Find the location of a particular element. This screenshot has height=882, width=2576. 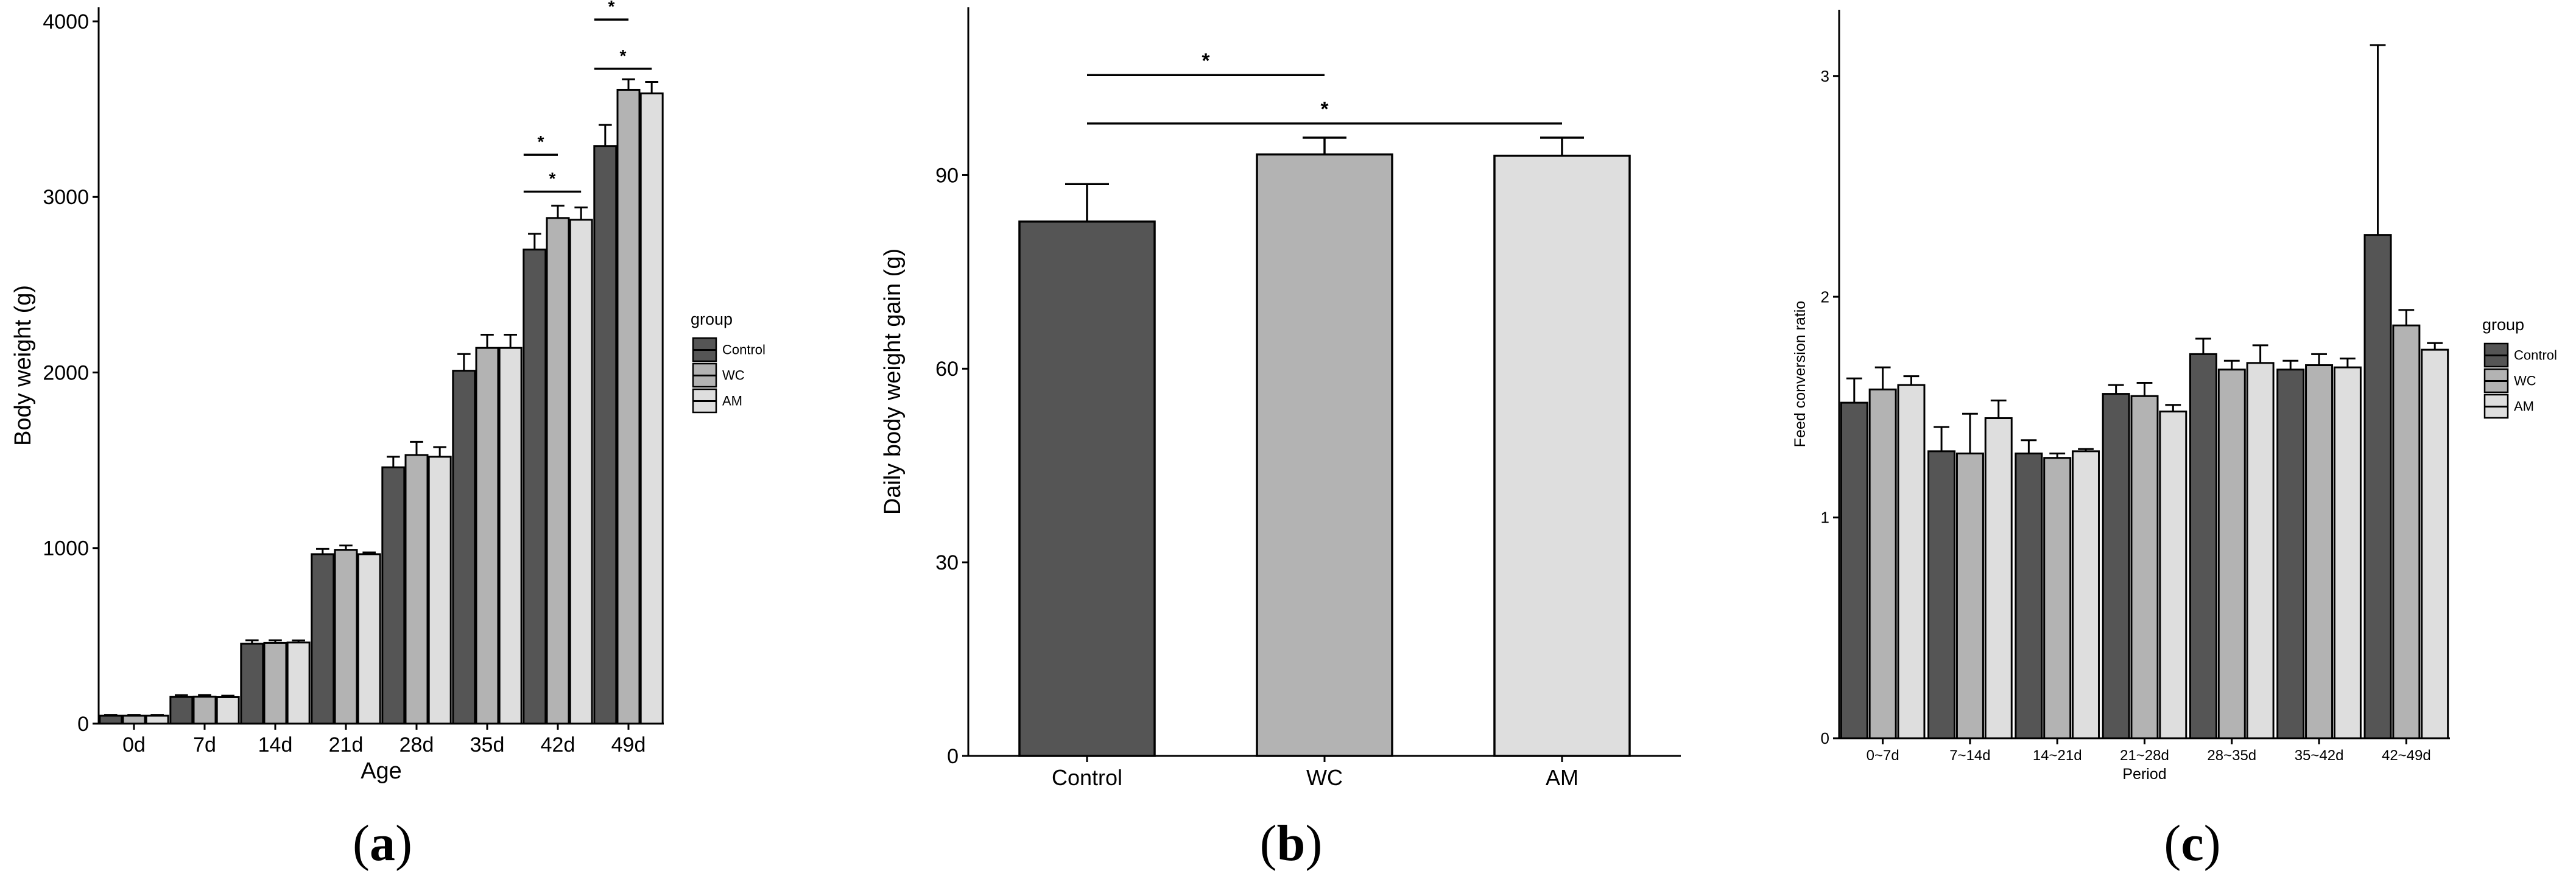

bar-control-28-35d is located at coordinates (2203, 546).